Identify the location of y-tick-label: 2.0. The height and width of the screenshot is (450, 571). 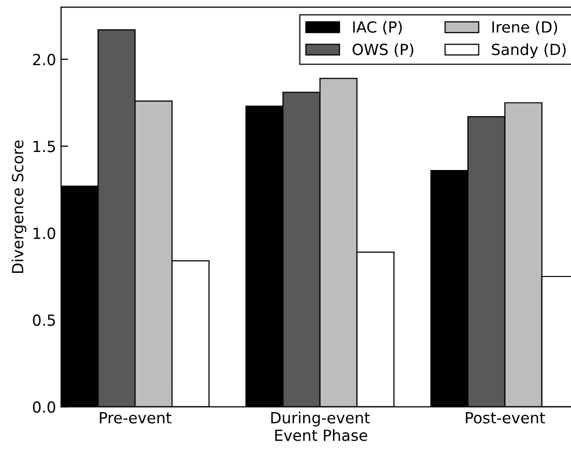
(44, 60).